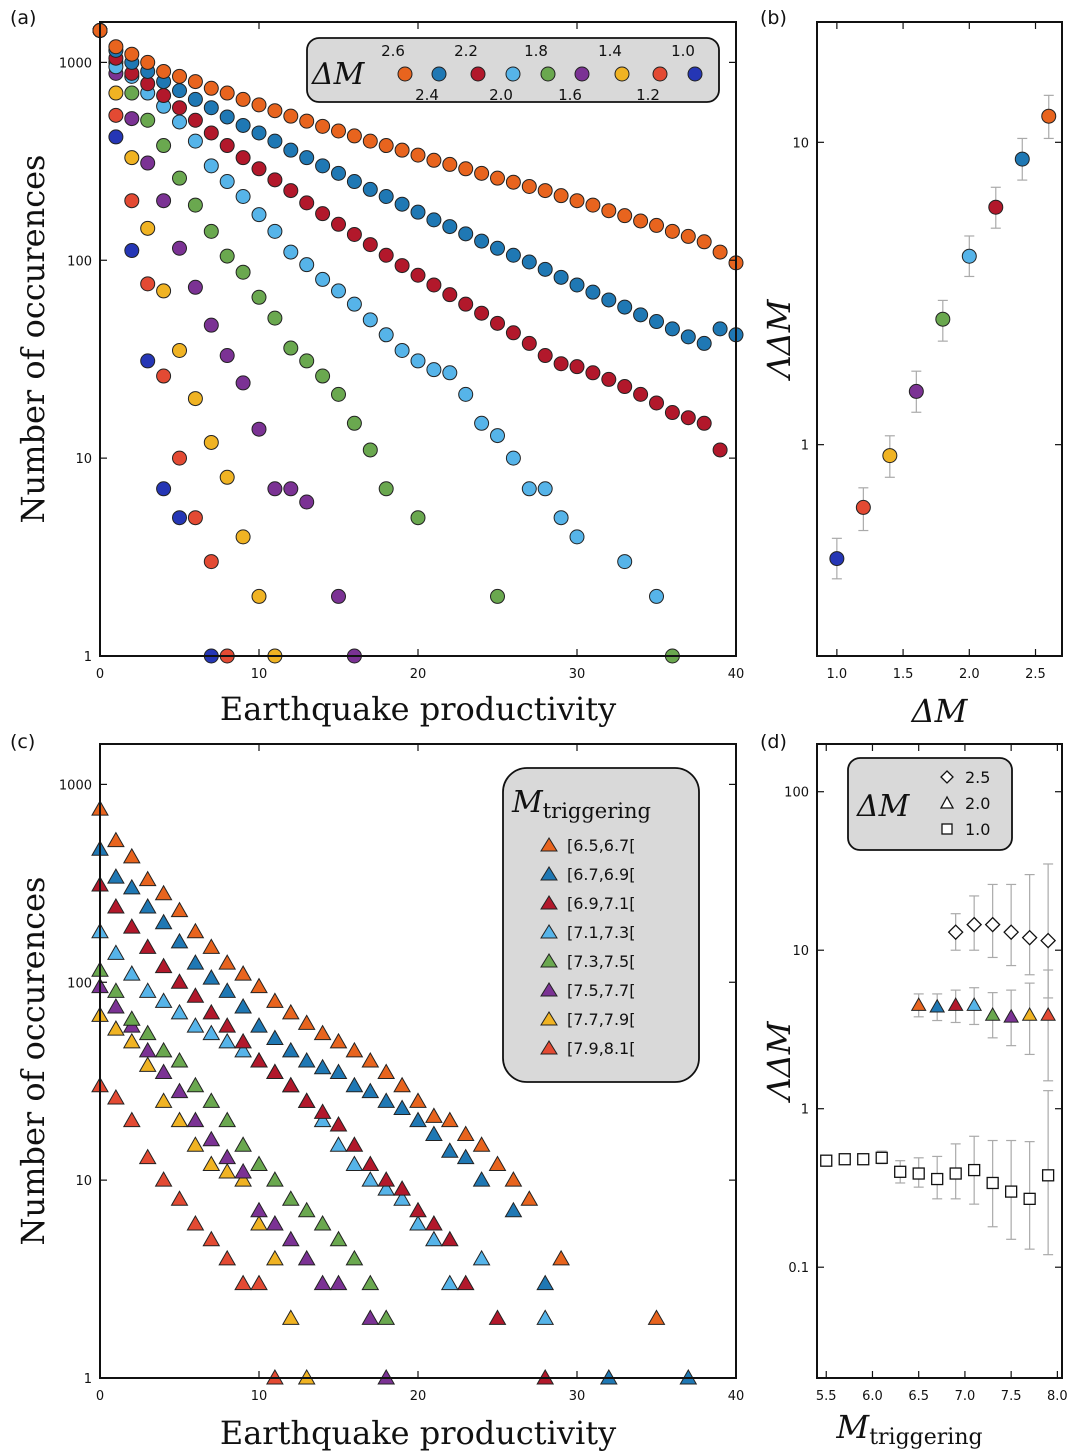 Image resolution: width=1078 pixels, height=1454 pixels. Describe the element at coordinates (918, 1396) in the screenshot. I see `panel-d-xtick-label: 6.5` at that location.